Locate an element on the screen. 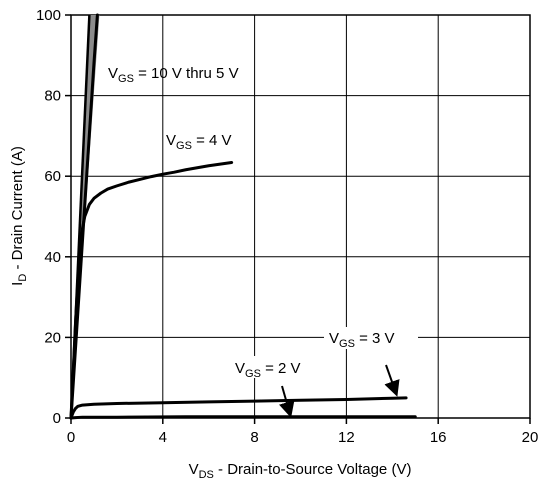  y-tick-label: 40 is located at coordinates (52, 257).